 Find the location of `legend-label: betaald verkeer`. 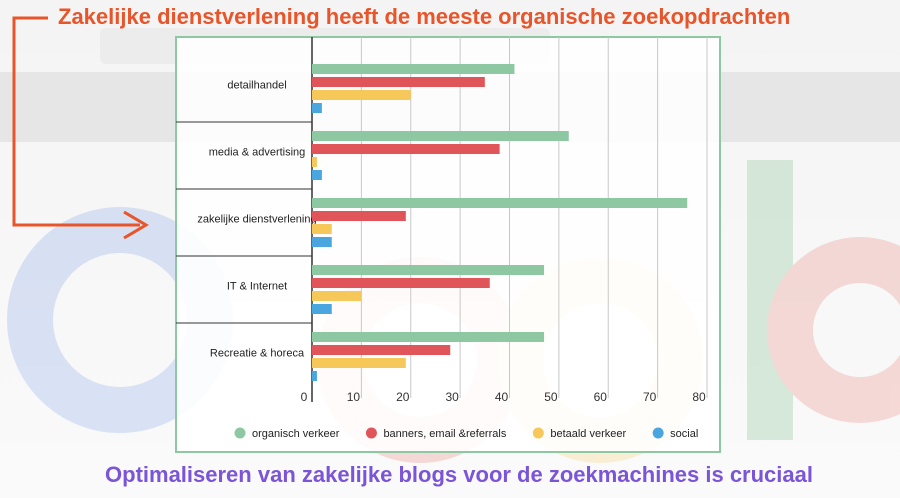

legend-label: betaald verkeer is located at coordinates (588, 434).